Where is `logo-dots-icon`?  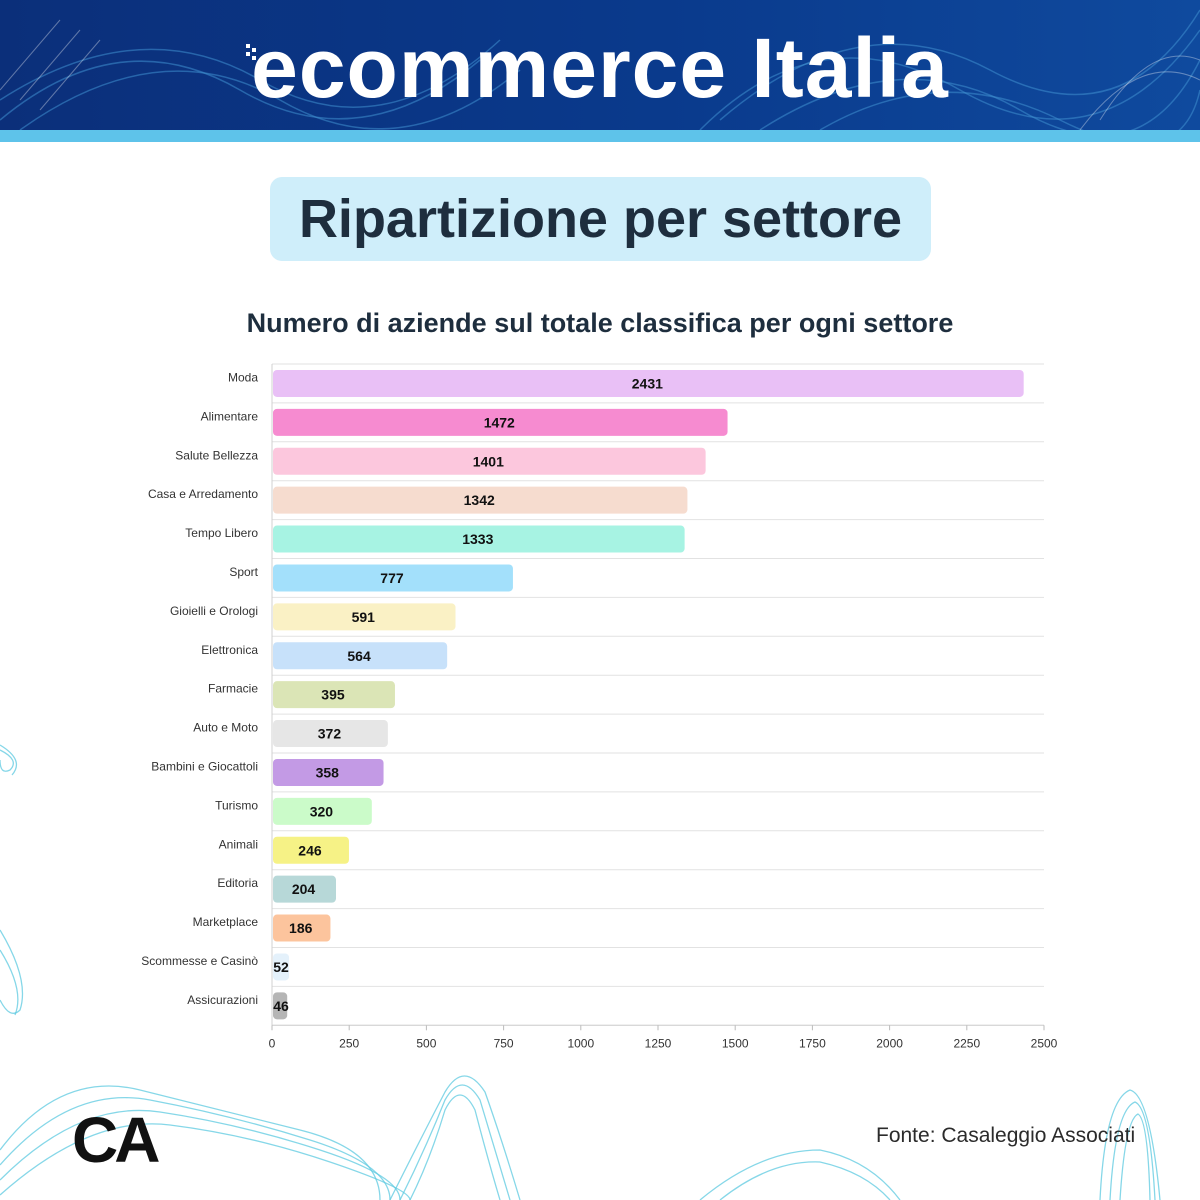 logo-dots-icon is located at coordinates (251, 52).